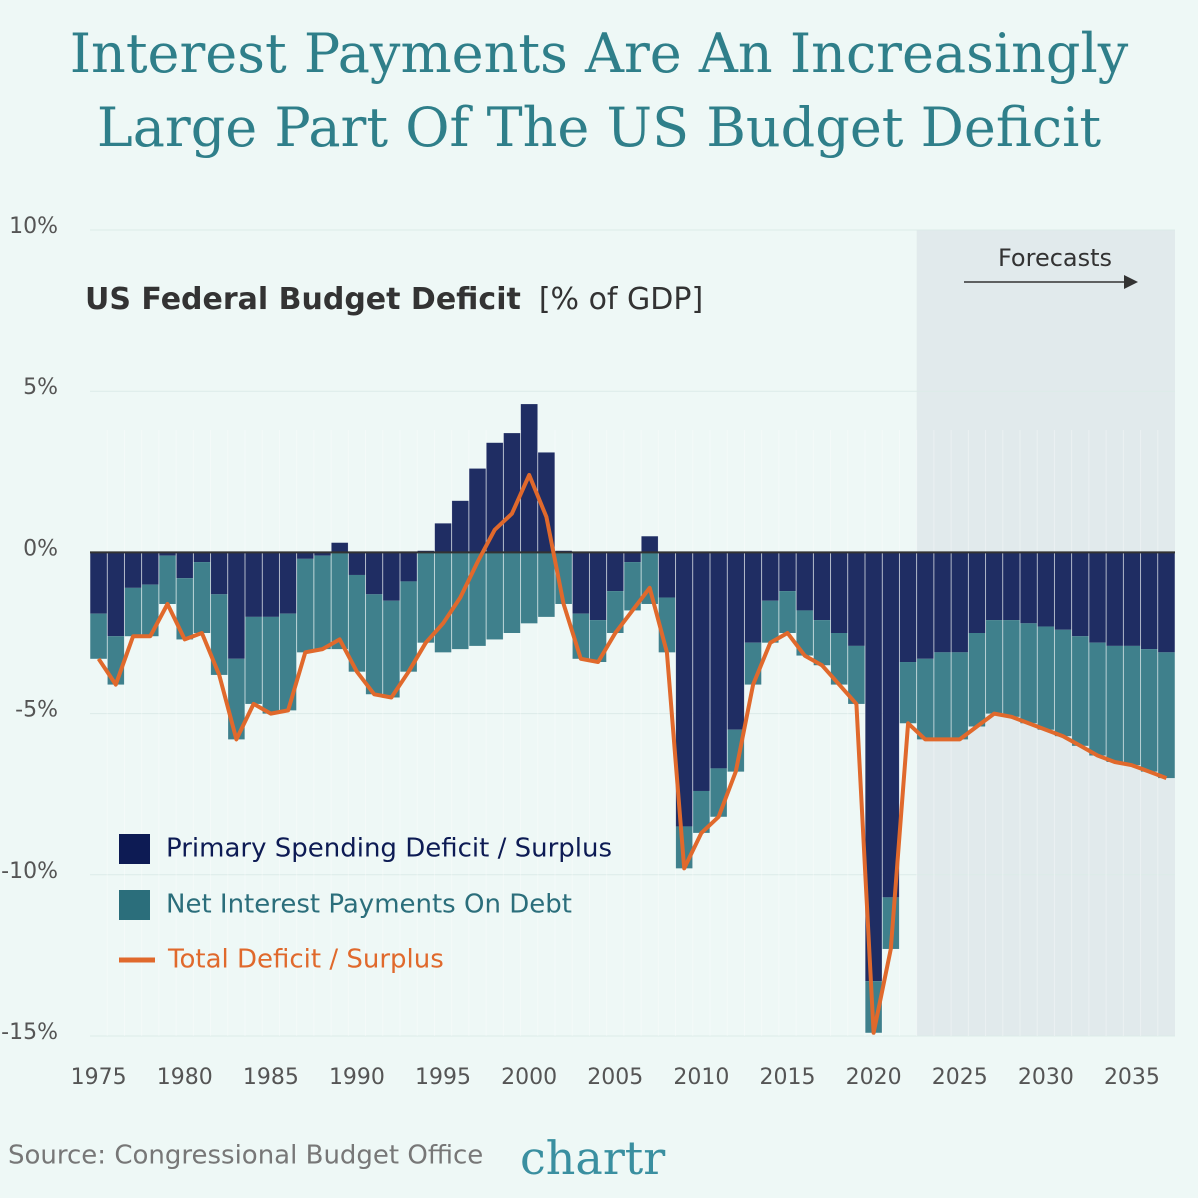  I want to click on x-tick-label: 2005, so click(615, 1077).